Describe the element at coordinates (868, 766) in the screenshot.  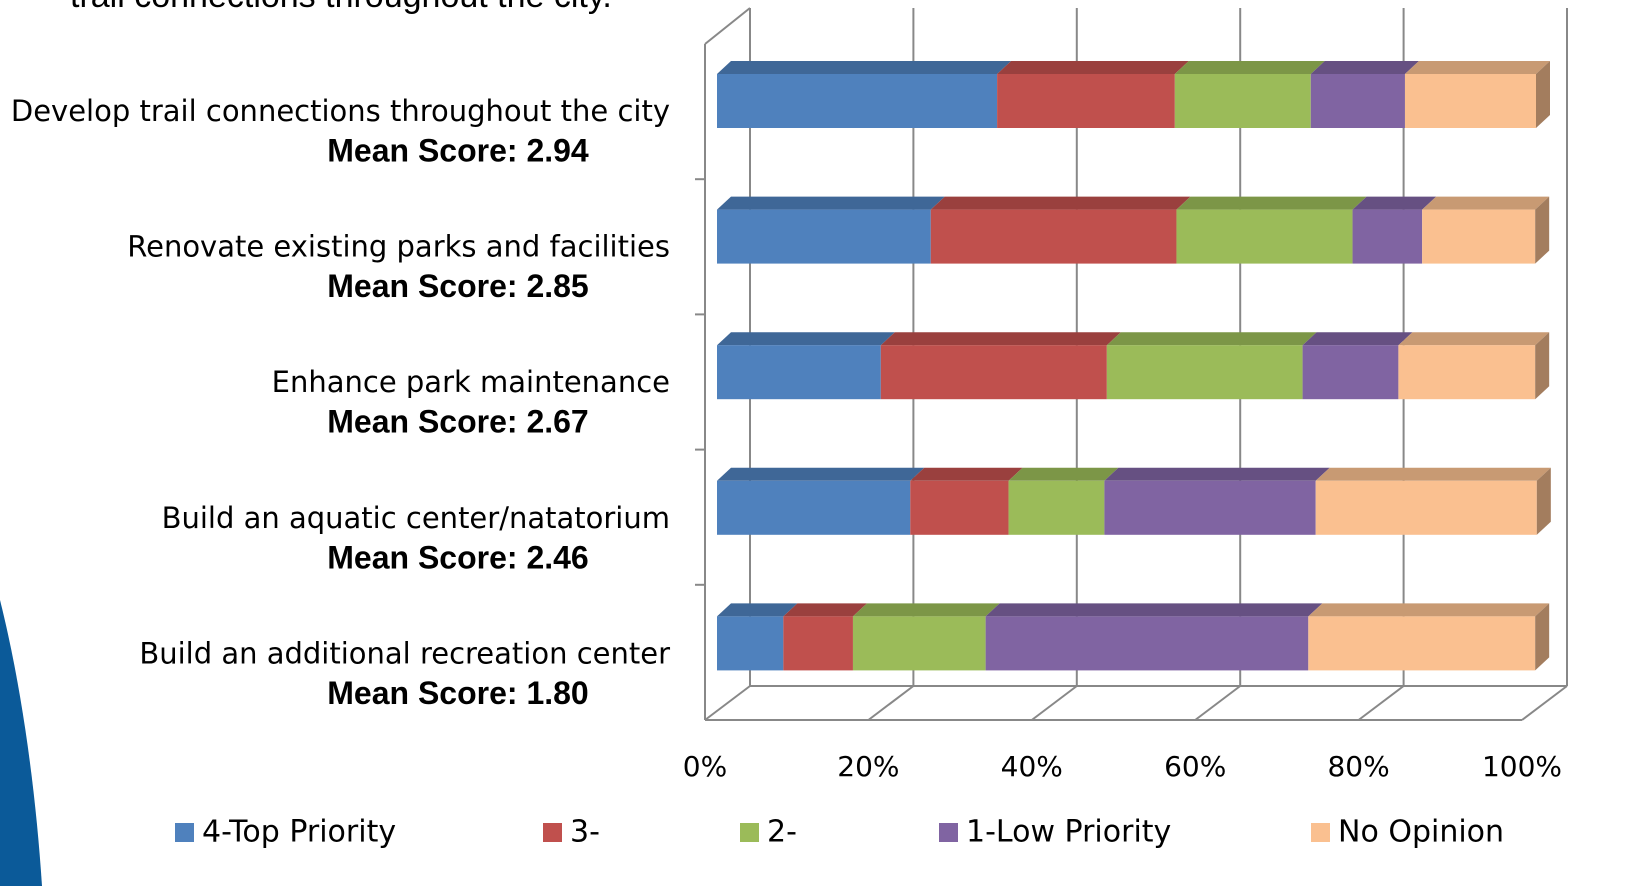
I see `x-tick-label: 20%` at that location.